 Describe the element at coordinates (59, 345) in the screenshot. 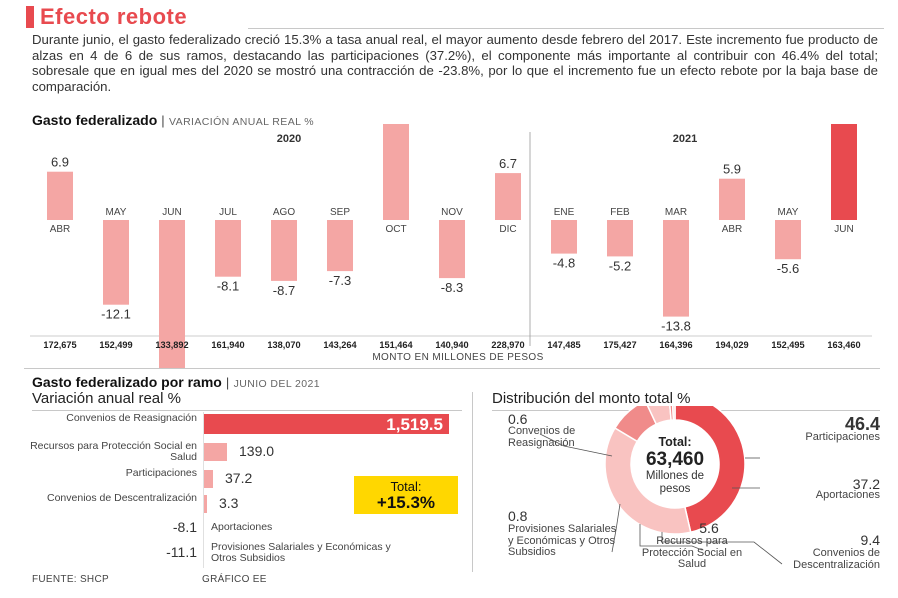

I see `amount-label-0: 172,675` at that location.